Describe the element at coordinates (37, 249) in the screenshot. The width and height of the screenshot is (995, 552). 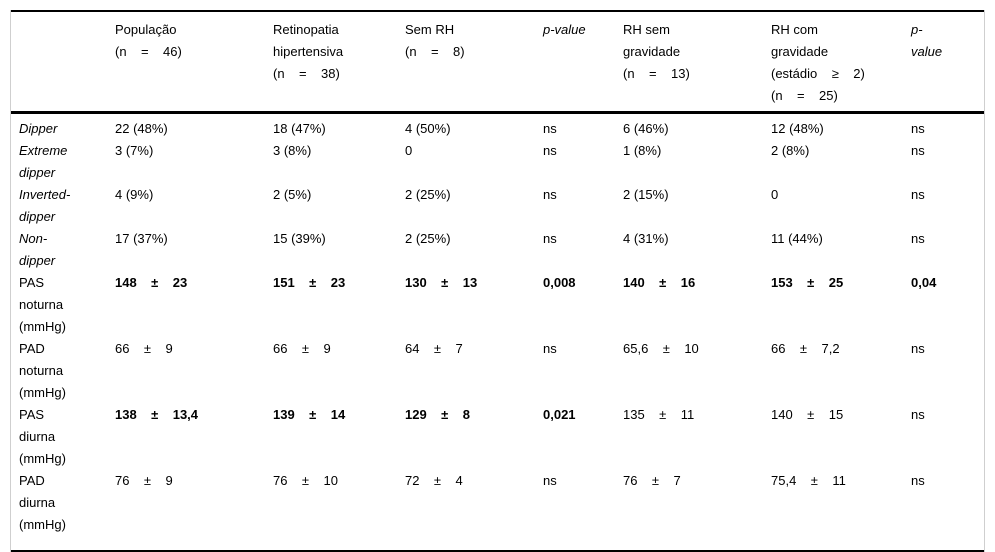
I see `row-label: Non- dipper` at that location.